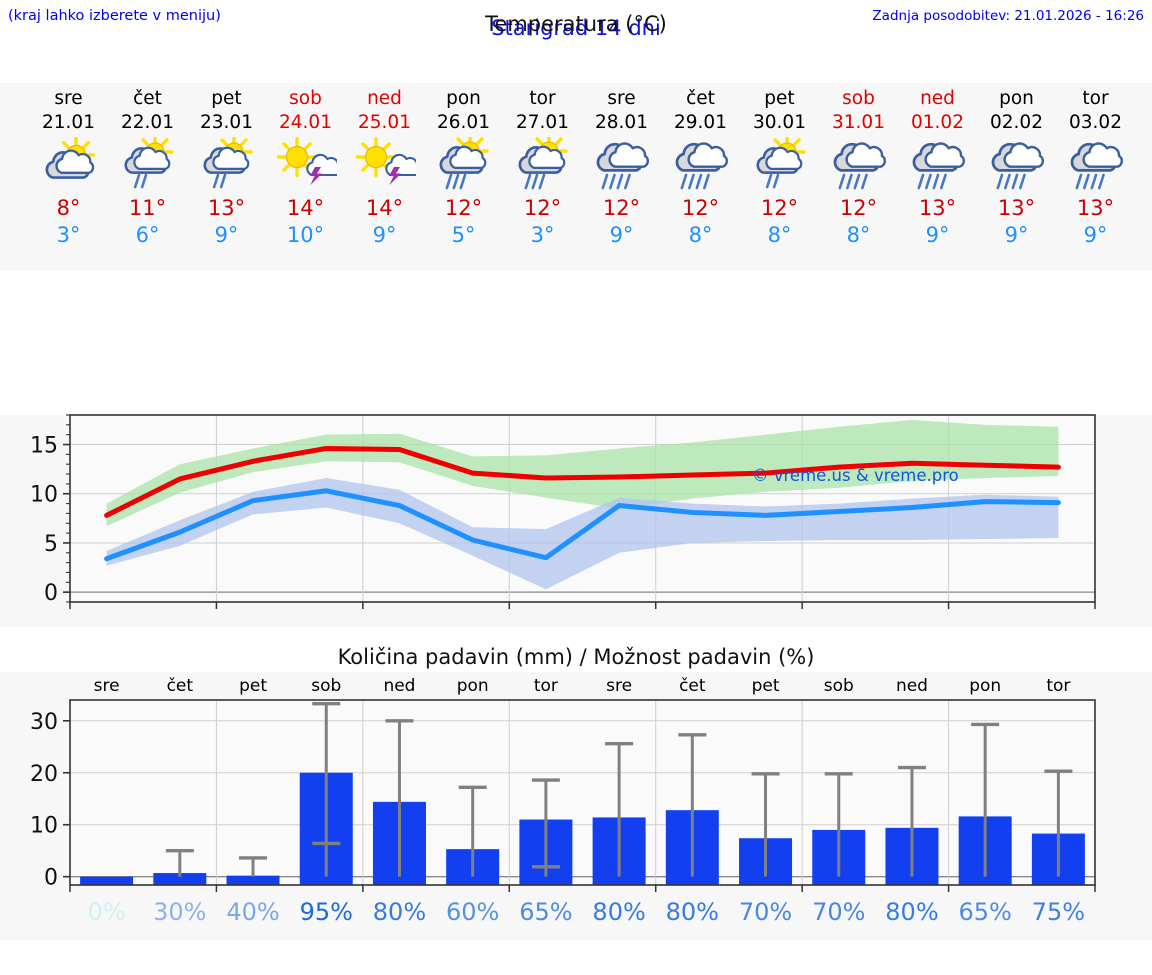  What do you see at coordinates (692, 686) in the screenshot?
I see `precip-day-label: čet` at bounding box center [692, 686].